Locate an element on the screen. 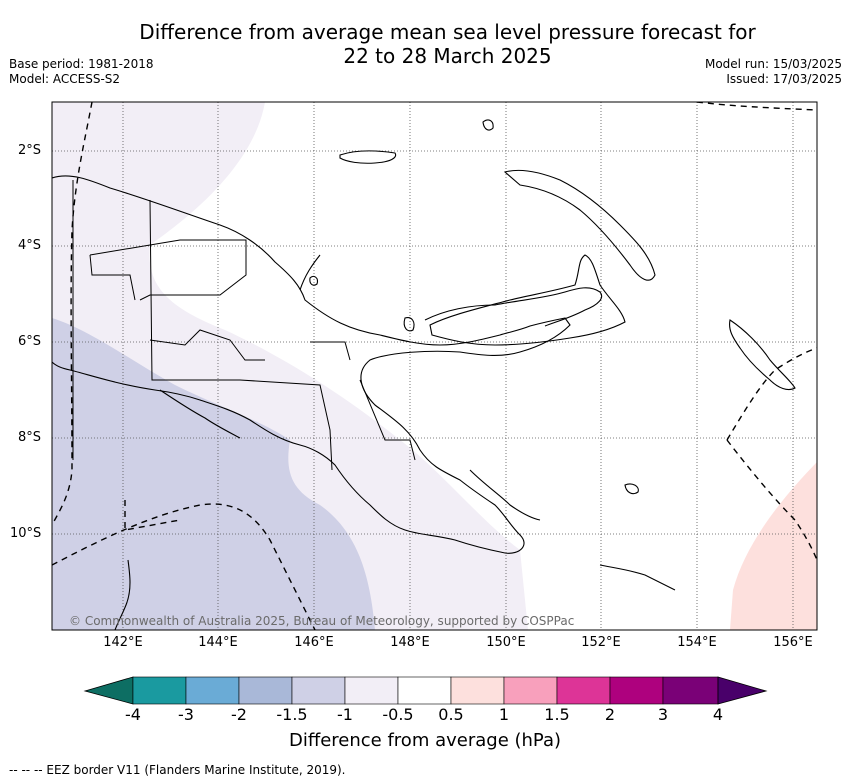  eez-east-south is located at coordinates (771, 500).